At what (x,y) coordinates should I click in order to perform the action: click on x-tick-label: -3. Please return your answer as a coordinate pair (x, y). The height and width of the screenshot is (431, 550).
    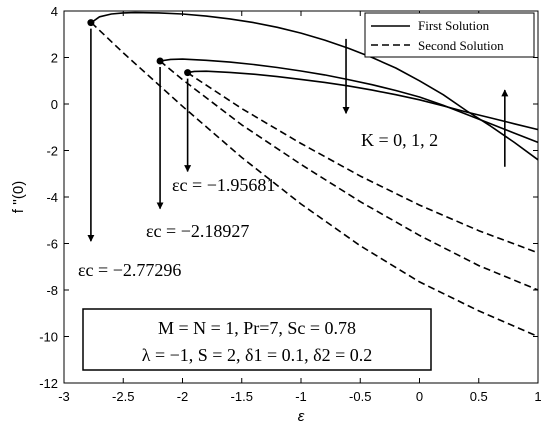
    Looking at the image, I should click on (64, 396).